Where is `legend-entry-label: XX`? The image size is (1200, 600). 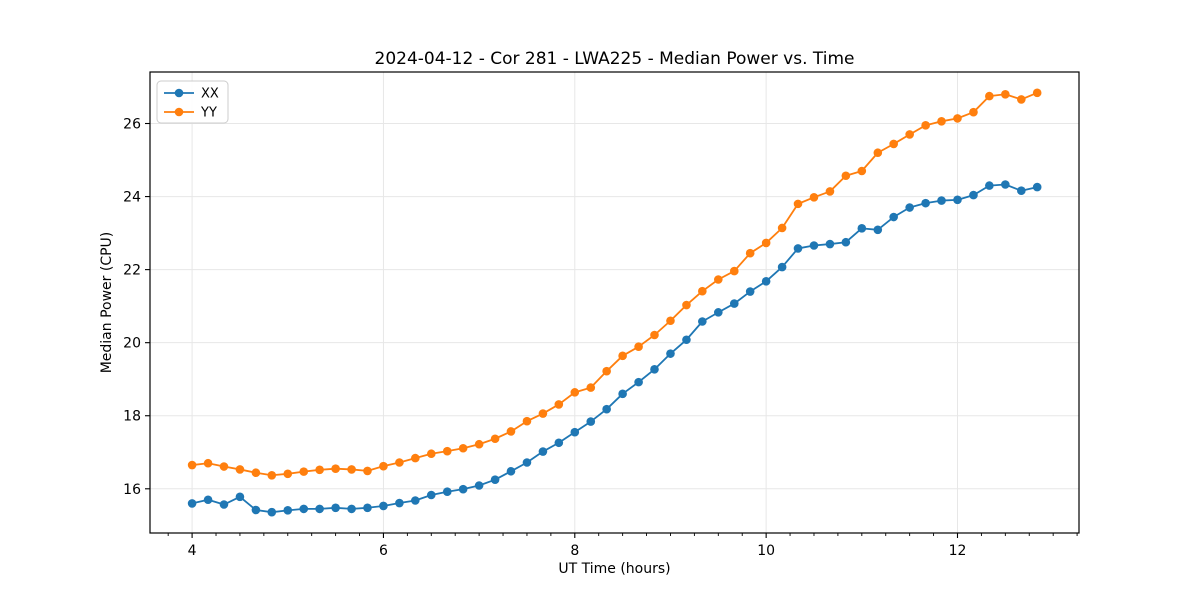
legend-entry-label: XX is located at coordinates (210, 94).